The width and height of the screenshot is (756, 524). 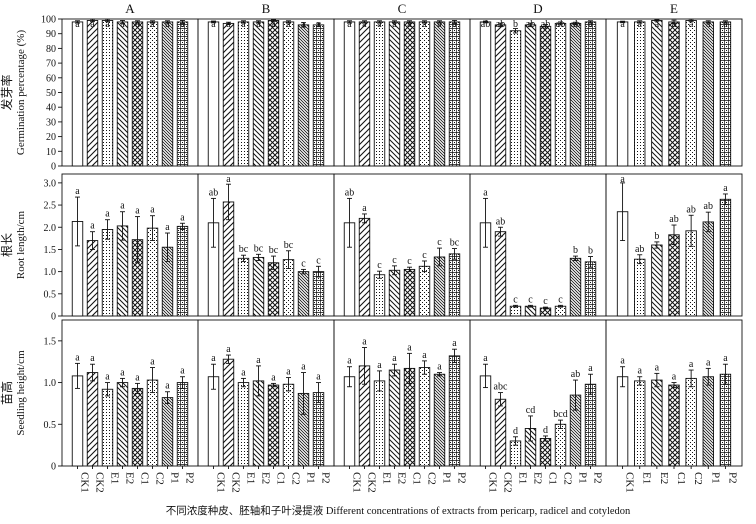 What do you see at coordinates (560, 414) in the screenshot?
I see `significance-letter: bcd` at bounding box center [560, 414].